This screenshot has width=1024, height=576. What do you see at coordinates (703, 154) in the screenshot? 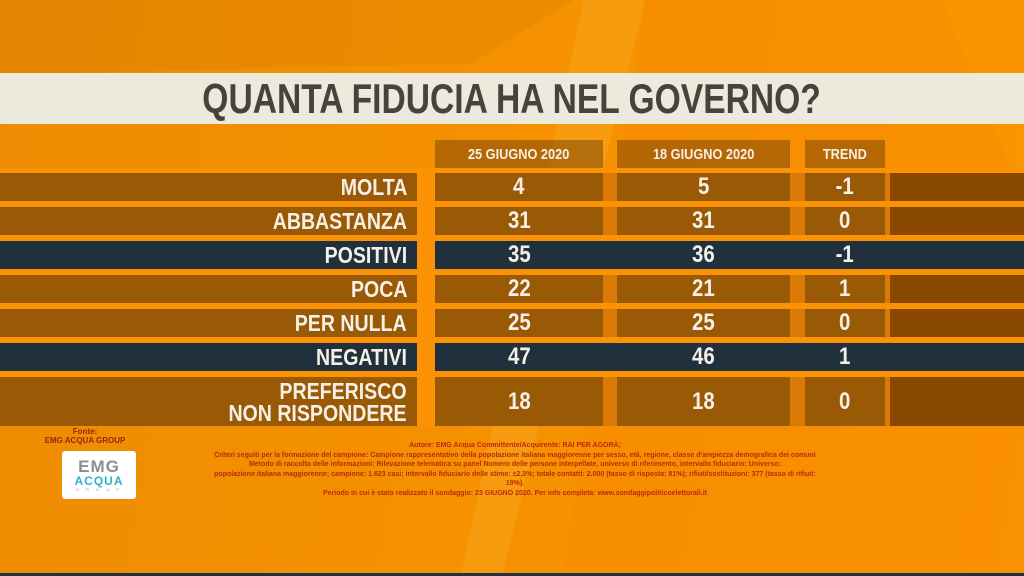
I see `column-header-date-2: 18 GIUGNO 2020` at bounding box center [703, 154].